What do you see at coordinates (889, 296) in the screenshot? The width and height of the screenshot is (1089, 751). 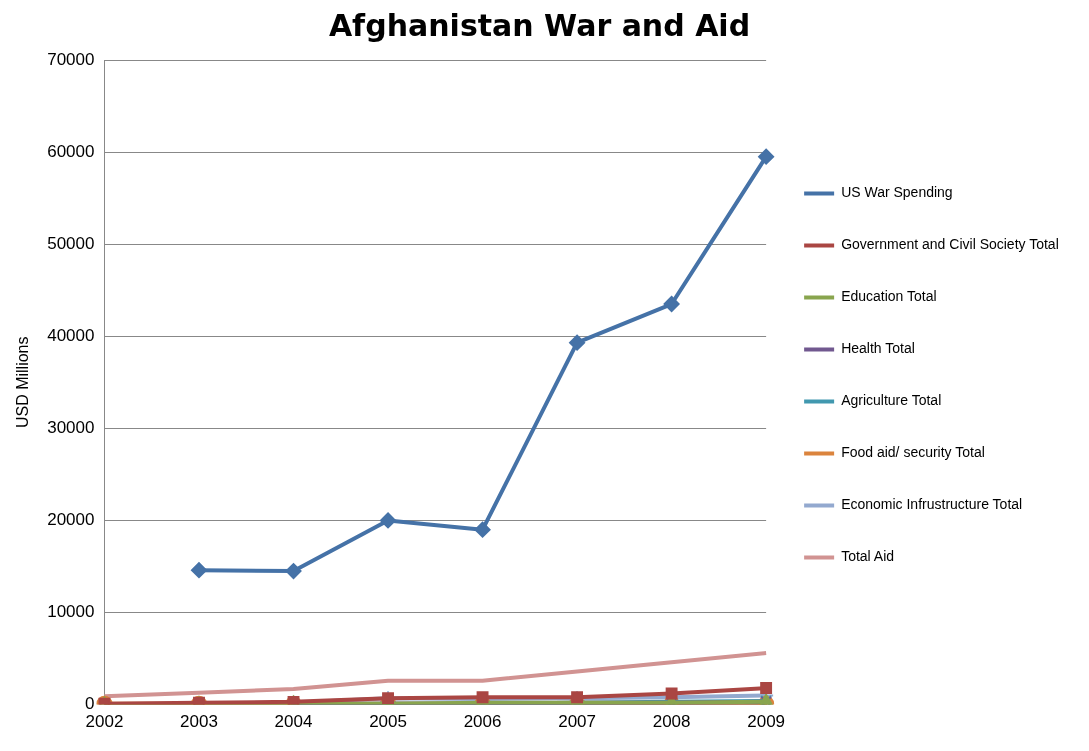 I see `legend-label: Education Total` at bounding box center [889, 296].